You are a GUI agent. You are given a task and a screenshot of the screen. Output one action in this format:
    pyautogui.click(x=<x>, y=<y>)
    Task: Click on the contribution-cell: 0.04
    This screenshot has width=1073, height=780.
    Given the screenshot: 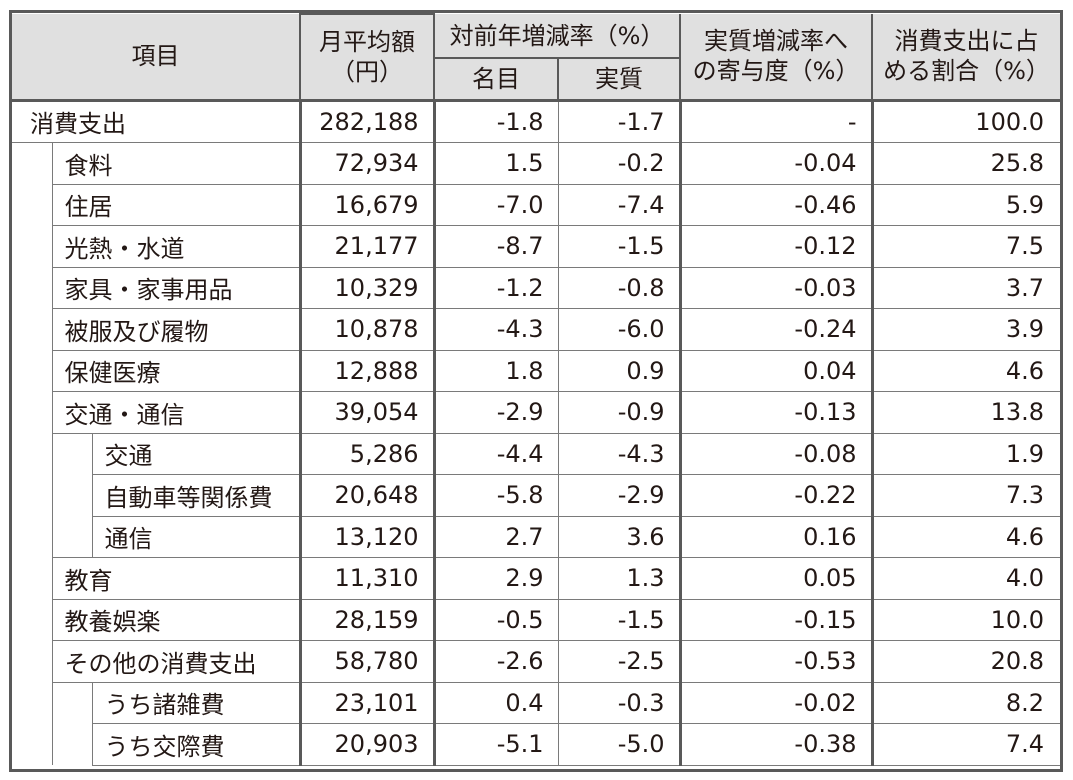 What is the action you would take?
    pyautogui.click(x=775, y=370)
    